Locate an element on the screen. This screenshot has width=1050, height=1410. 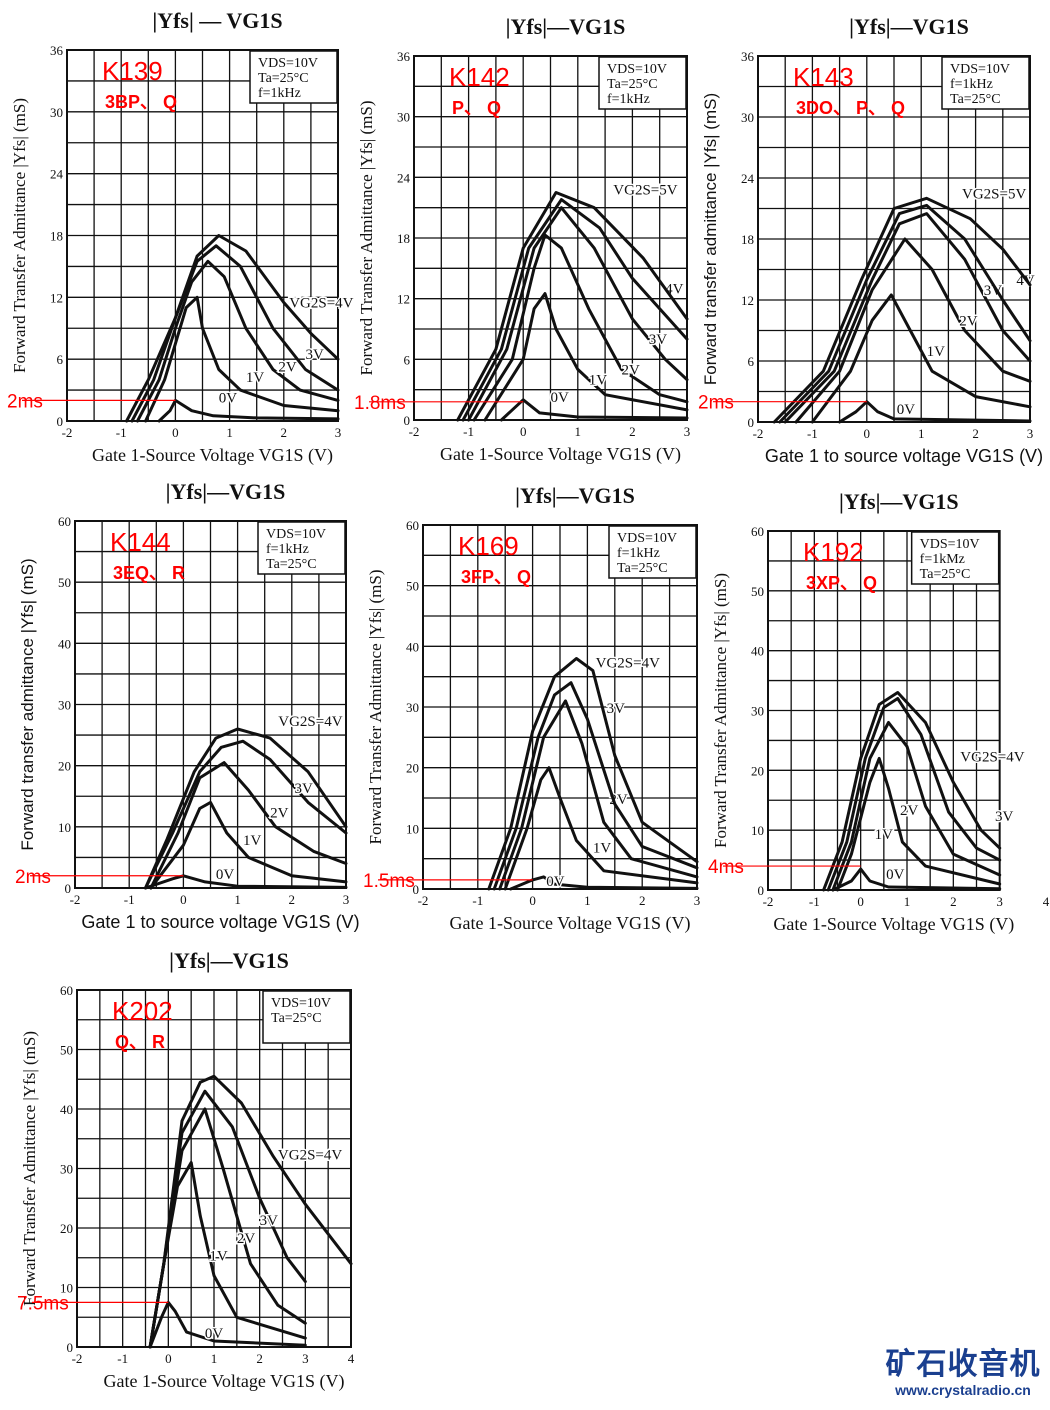
x-axis-label: Gate 1 to source voltage VG1S (V) is located at coordinates (904, 456).